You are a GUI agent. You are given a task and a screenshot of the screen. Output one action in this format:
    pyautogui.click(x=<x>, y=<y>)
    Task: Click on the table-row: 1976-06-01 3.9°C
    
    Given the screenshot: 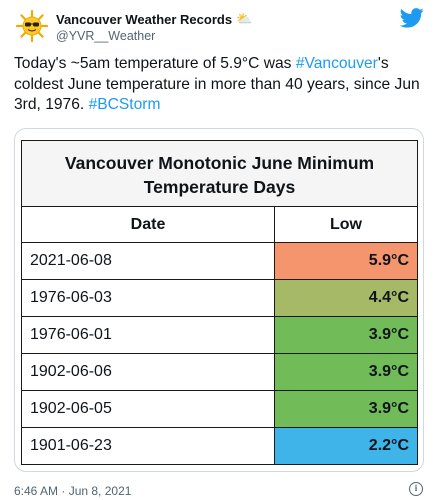 What is the action you would take?
    pyautogui.click(x=219, y=335)
    